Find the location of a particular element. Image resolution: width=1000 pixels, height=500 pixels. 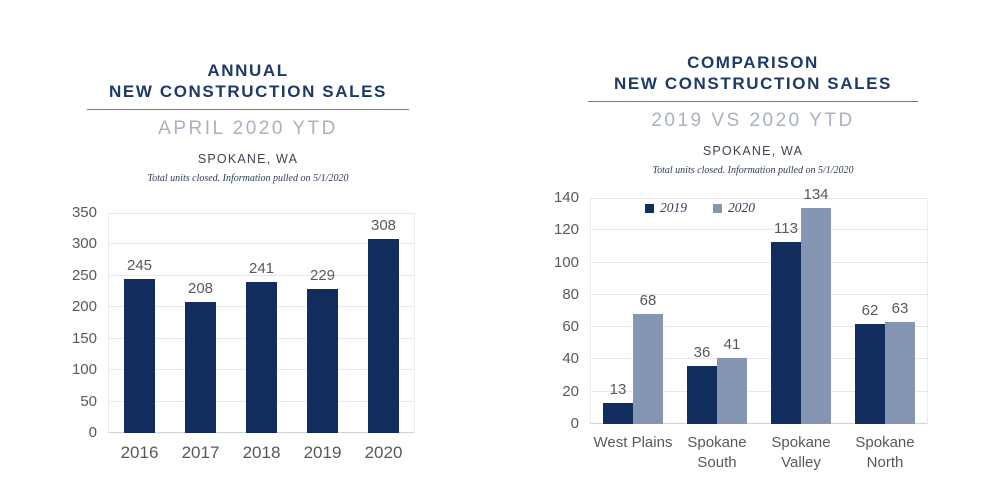

bar-units-2018 is located at coordinates (261, 357).